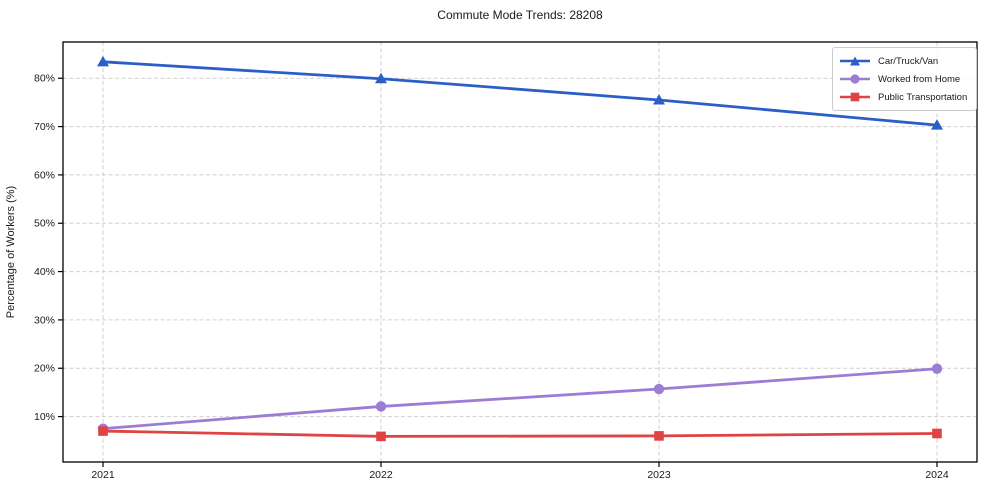 The image size is (990, 490). Describe the element at coordinates (381, 406) in the screenshot. I see `series-marker-worked-from-home-2022` at that location.